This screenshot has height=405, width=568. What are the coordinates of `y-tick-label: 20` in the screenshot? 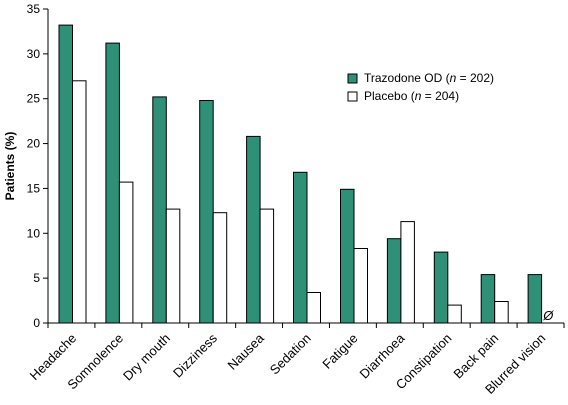 It's located at (34, 144).